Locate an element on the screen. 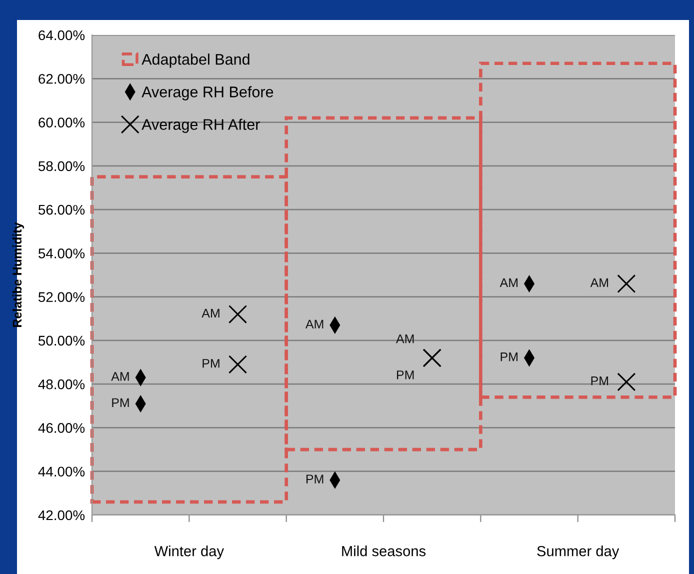  y-tick-label: 44.00% is located at coordinates (61, 471).